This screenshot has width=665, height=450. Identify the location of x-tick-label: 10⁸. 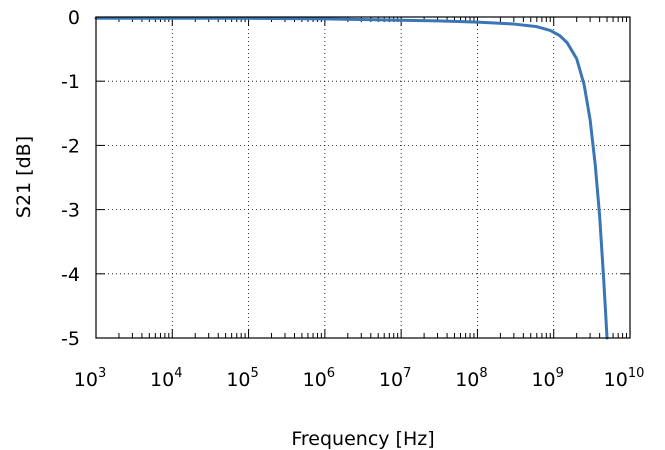
(471, 378).